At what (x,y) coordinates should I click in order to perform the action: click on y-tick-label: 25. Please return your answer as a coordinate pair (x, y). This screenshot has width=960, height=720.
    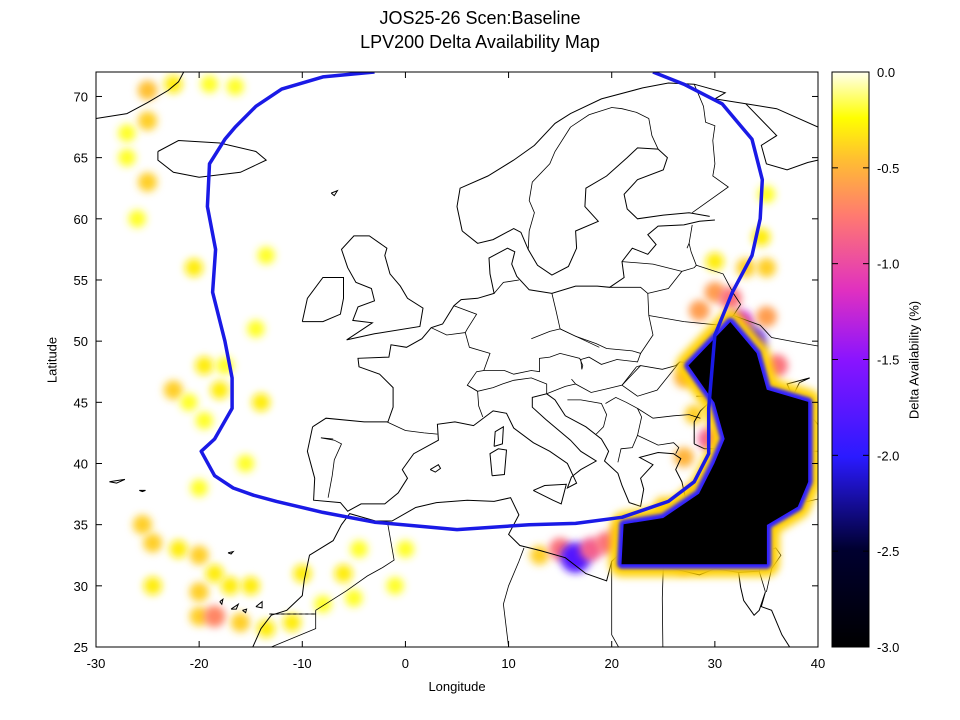
    Looking at the image, I should click on (81, 647).